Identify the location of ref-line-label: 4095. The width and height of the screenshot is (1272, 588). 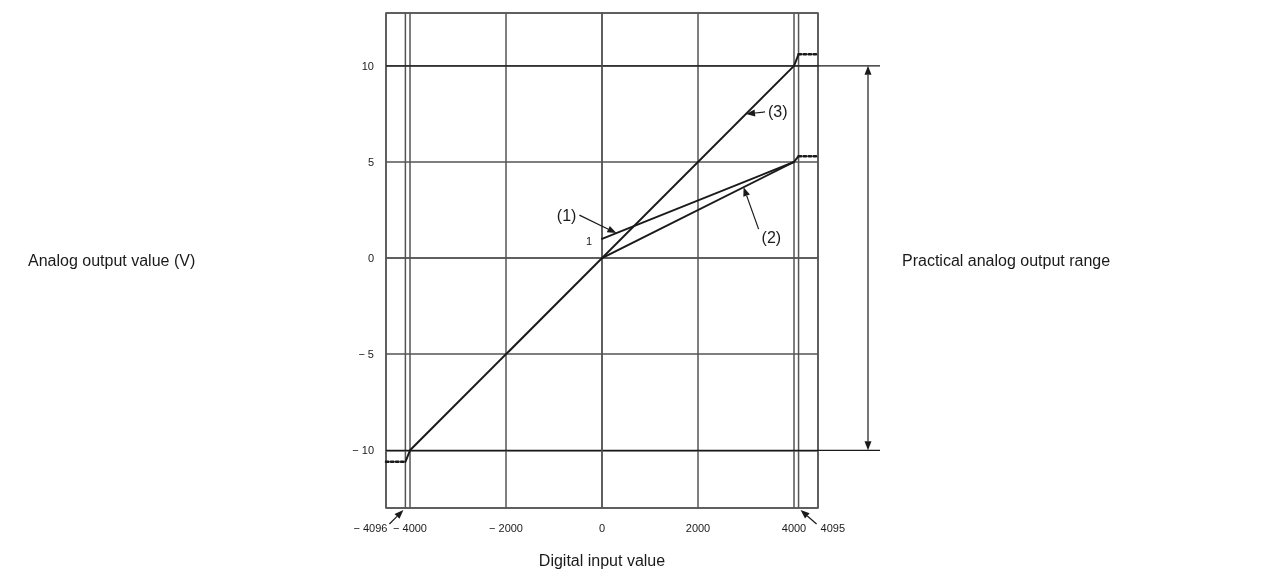
(833, 528).